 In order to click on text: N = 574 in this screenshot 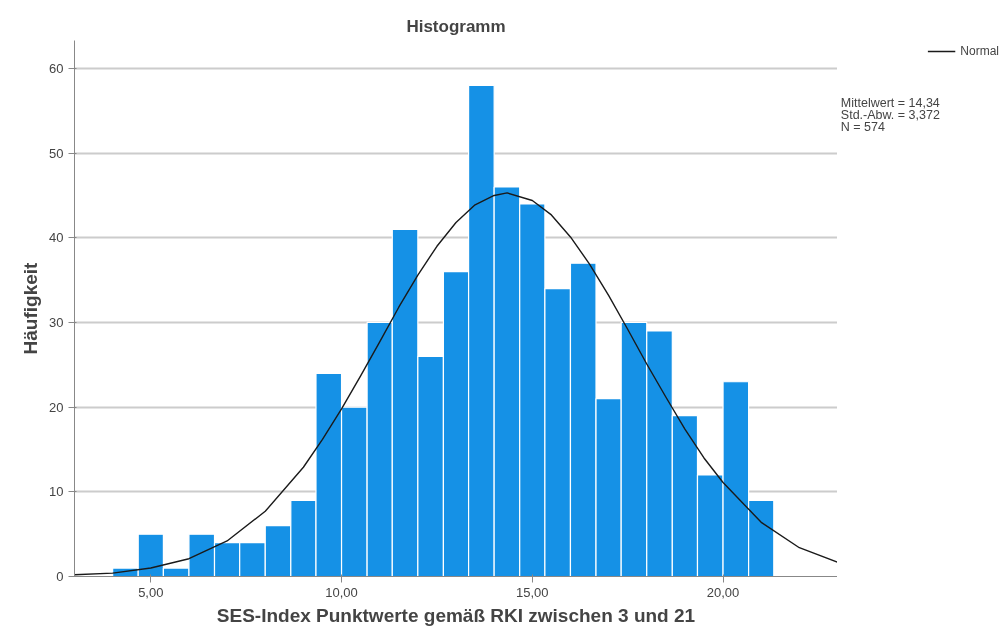, I will do `click(862, 126)`.